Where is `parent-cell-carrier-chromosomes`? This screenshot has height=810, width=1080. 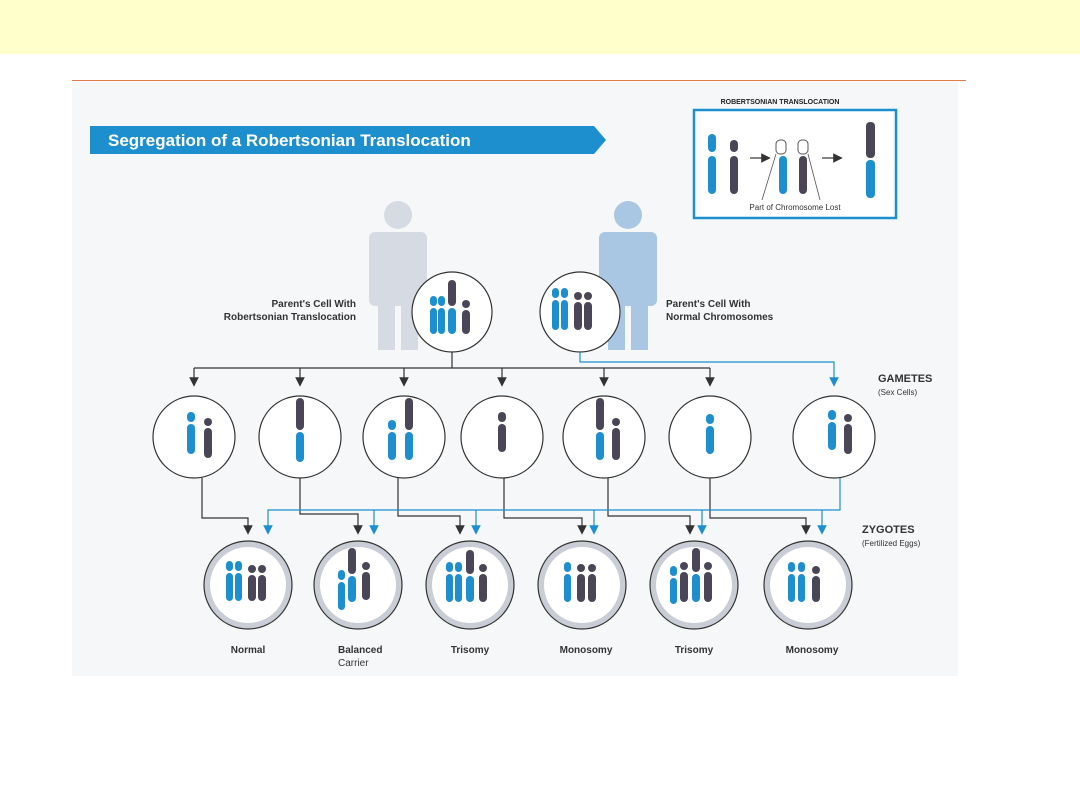
parent-cell-carrier-chromosomes is located at coordinates (450, 307).